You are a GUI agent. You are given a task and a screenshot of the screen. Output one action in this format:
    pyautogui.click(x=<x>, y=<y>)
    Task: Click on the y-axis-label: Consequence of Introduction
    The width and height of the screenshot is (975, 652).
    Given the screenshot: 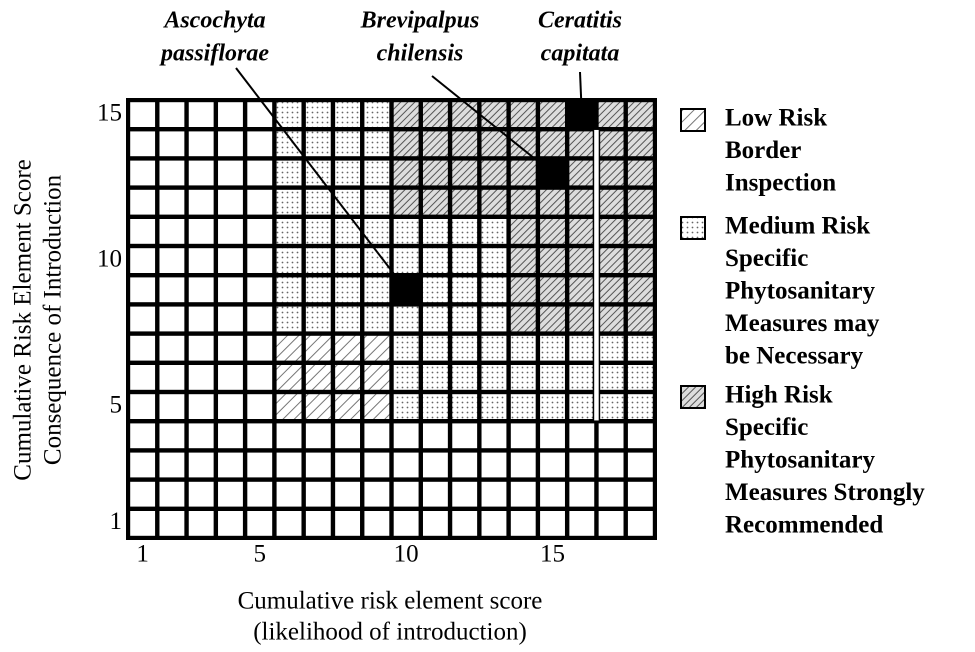 What is the action you would take?
    pyautogui.click(x=53, y=319)
    